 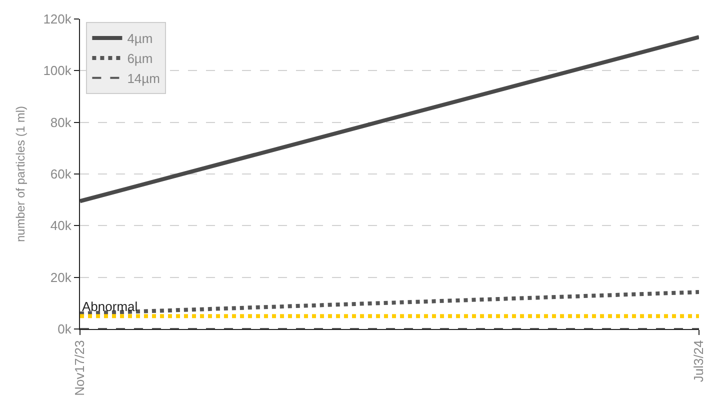 What do you see at coordinates (143, 78) in the screenshot?
I see `legend-label: 14µm` at bounding box center [143, 78].